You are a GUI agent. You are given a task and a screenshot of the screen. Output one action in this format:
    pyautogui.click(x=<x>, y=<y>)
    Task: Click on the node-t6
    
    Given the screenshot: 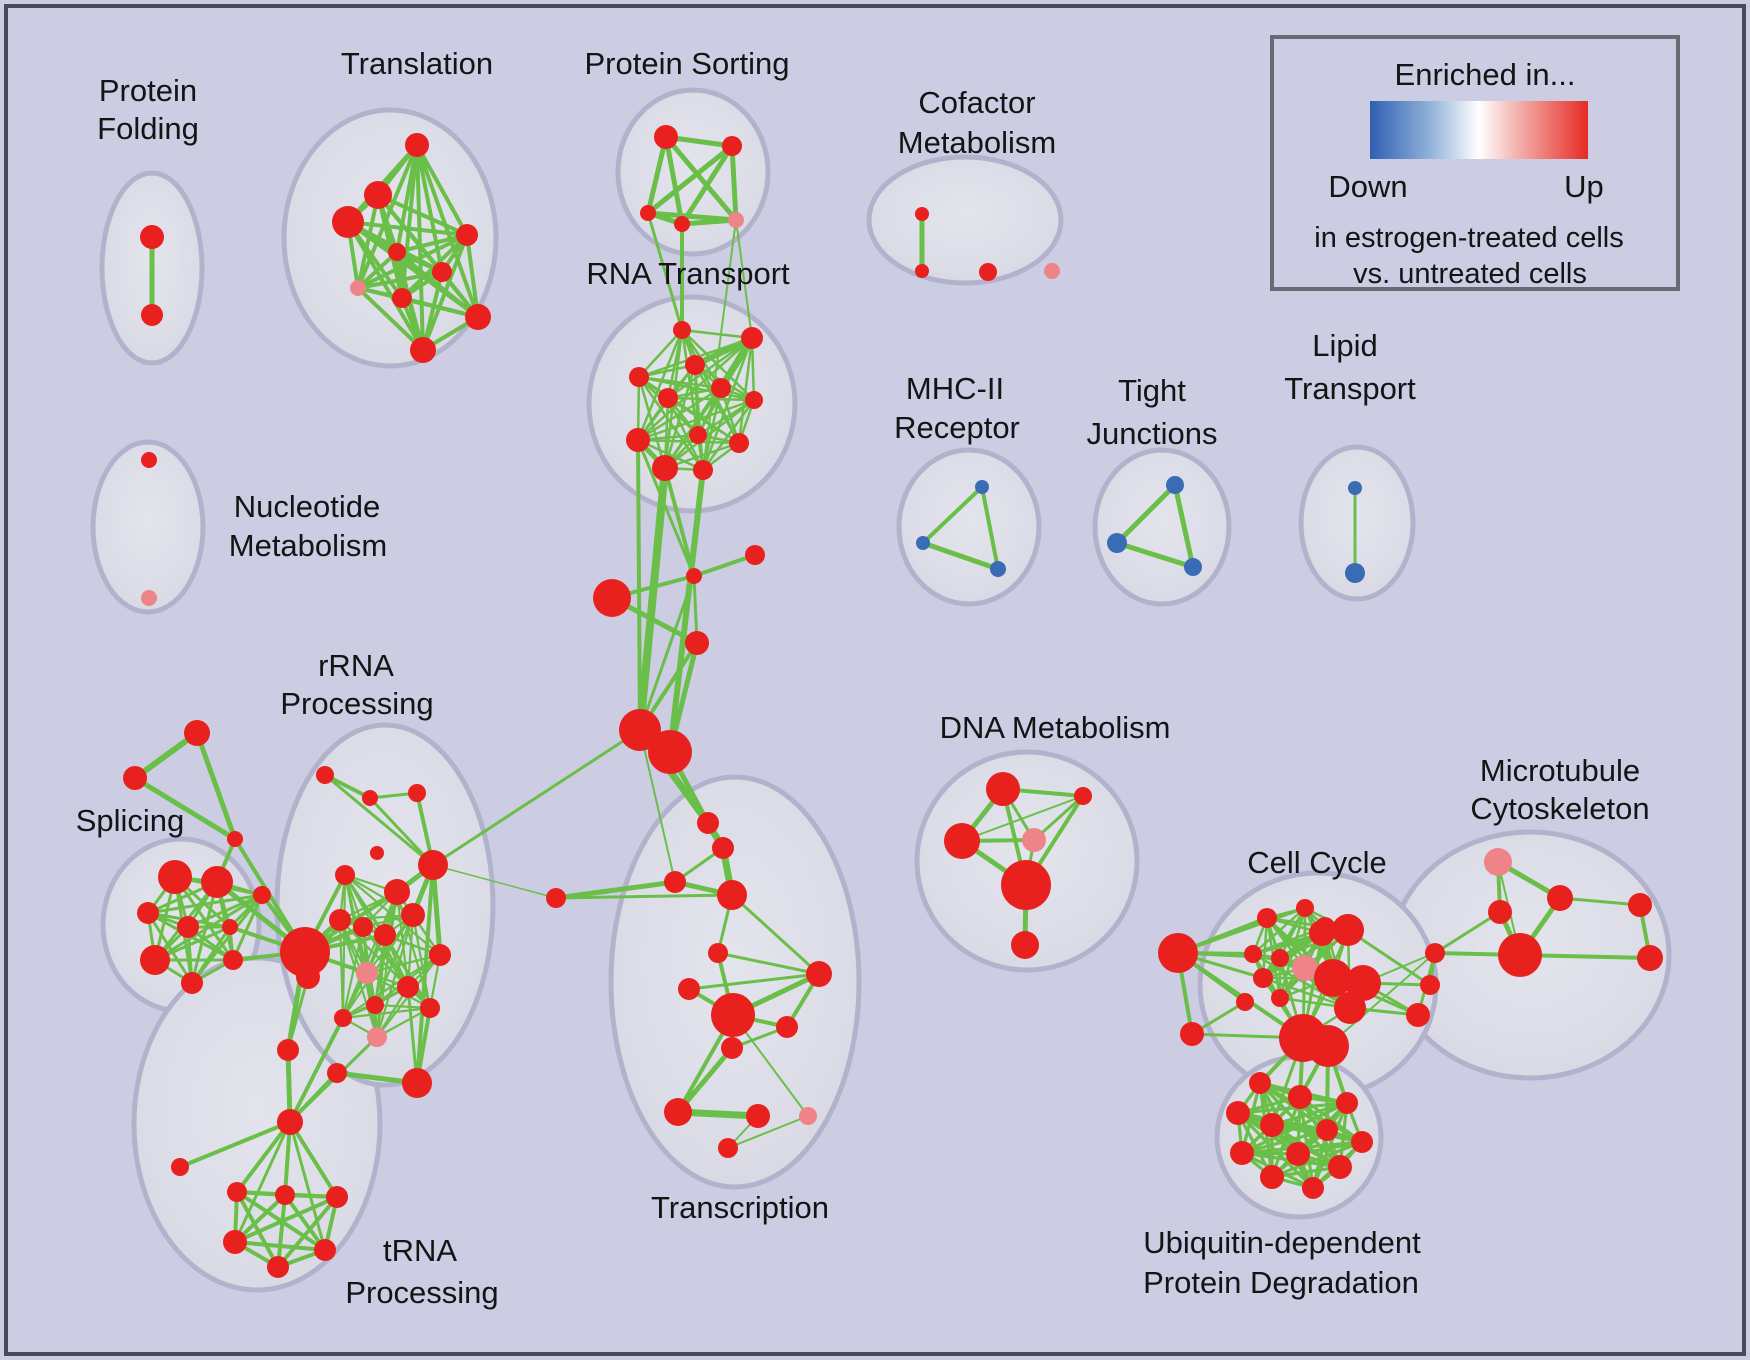 What is the action you would take?
    pyautogui.click(x=442, y=272)
    